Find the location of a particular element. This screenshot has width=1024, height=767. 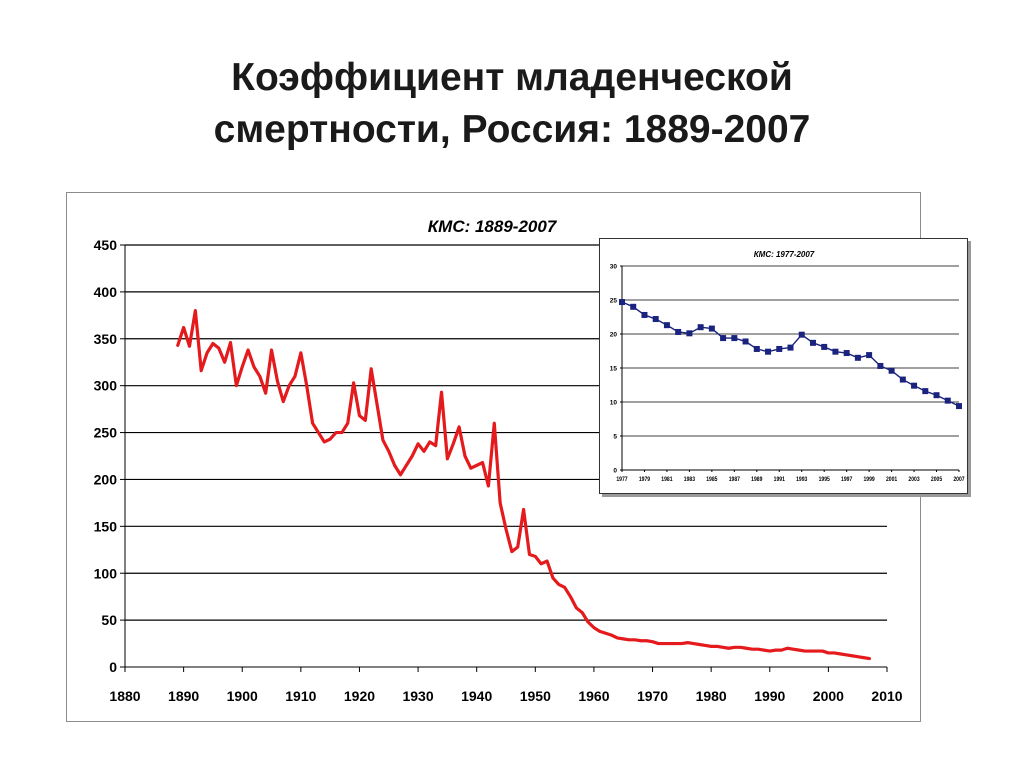

x-tick-label: 1890 is located at coordinates (183, 696).